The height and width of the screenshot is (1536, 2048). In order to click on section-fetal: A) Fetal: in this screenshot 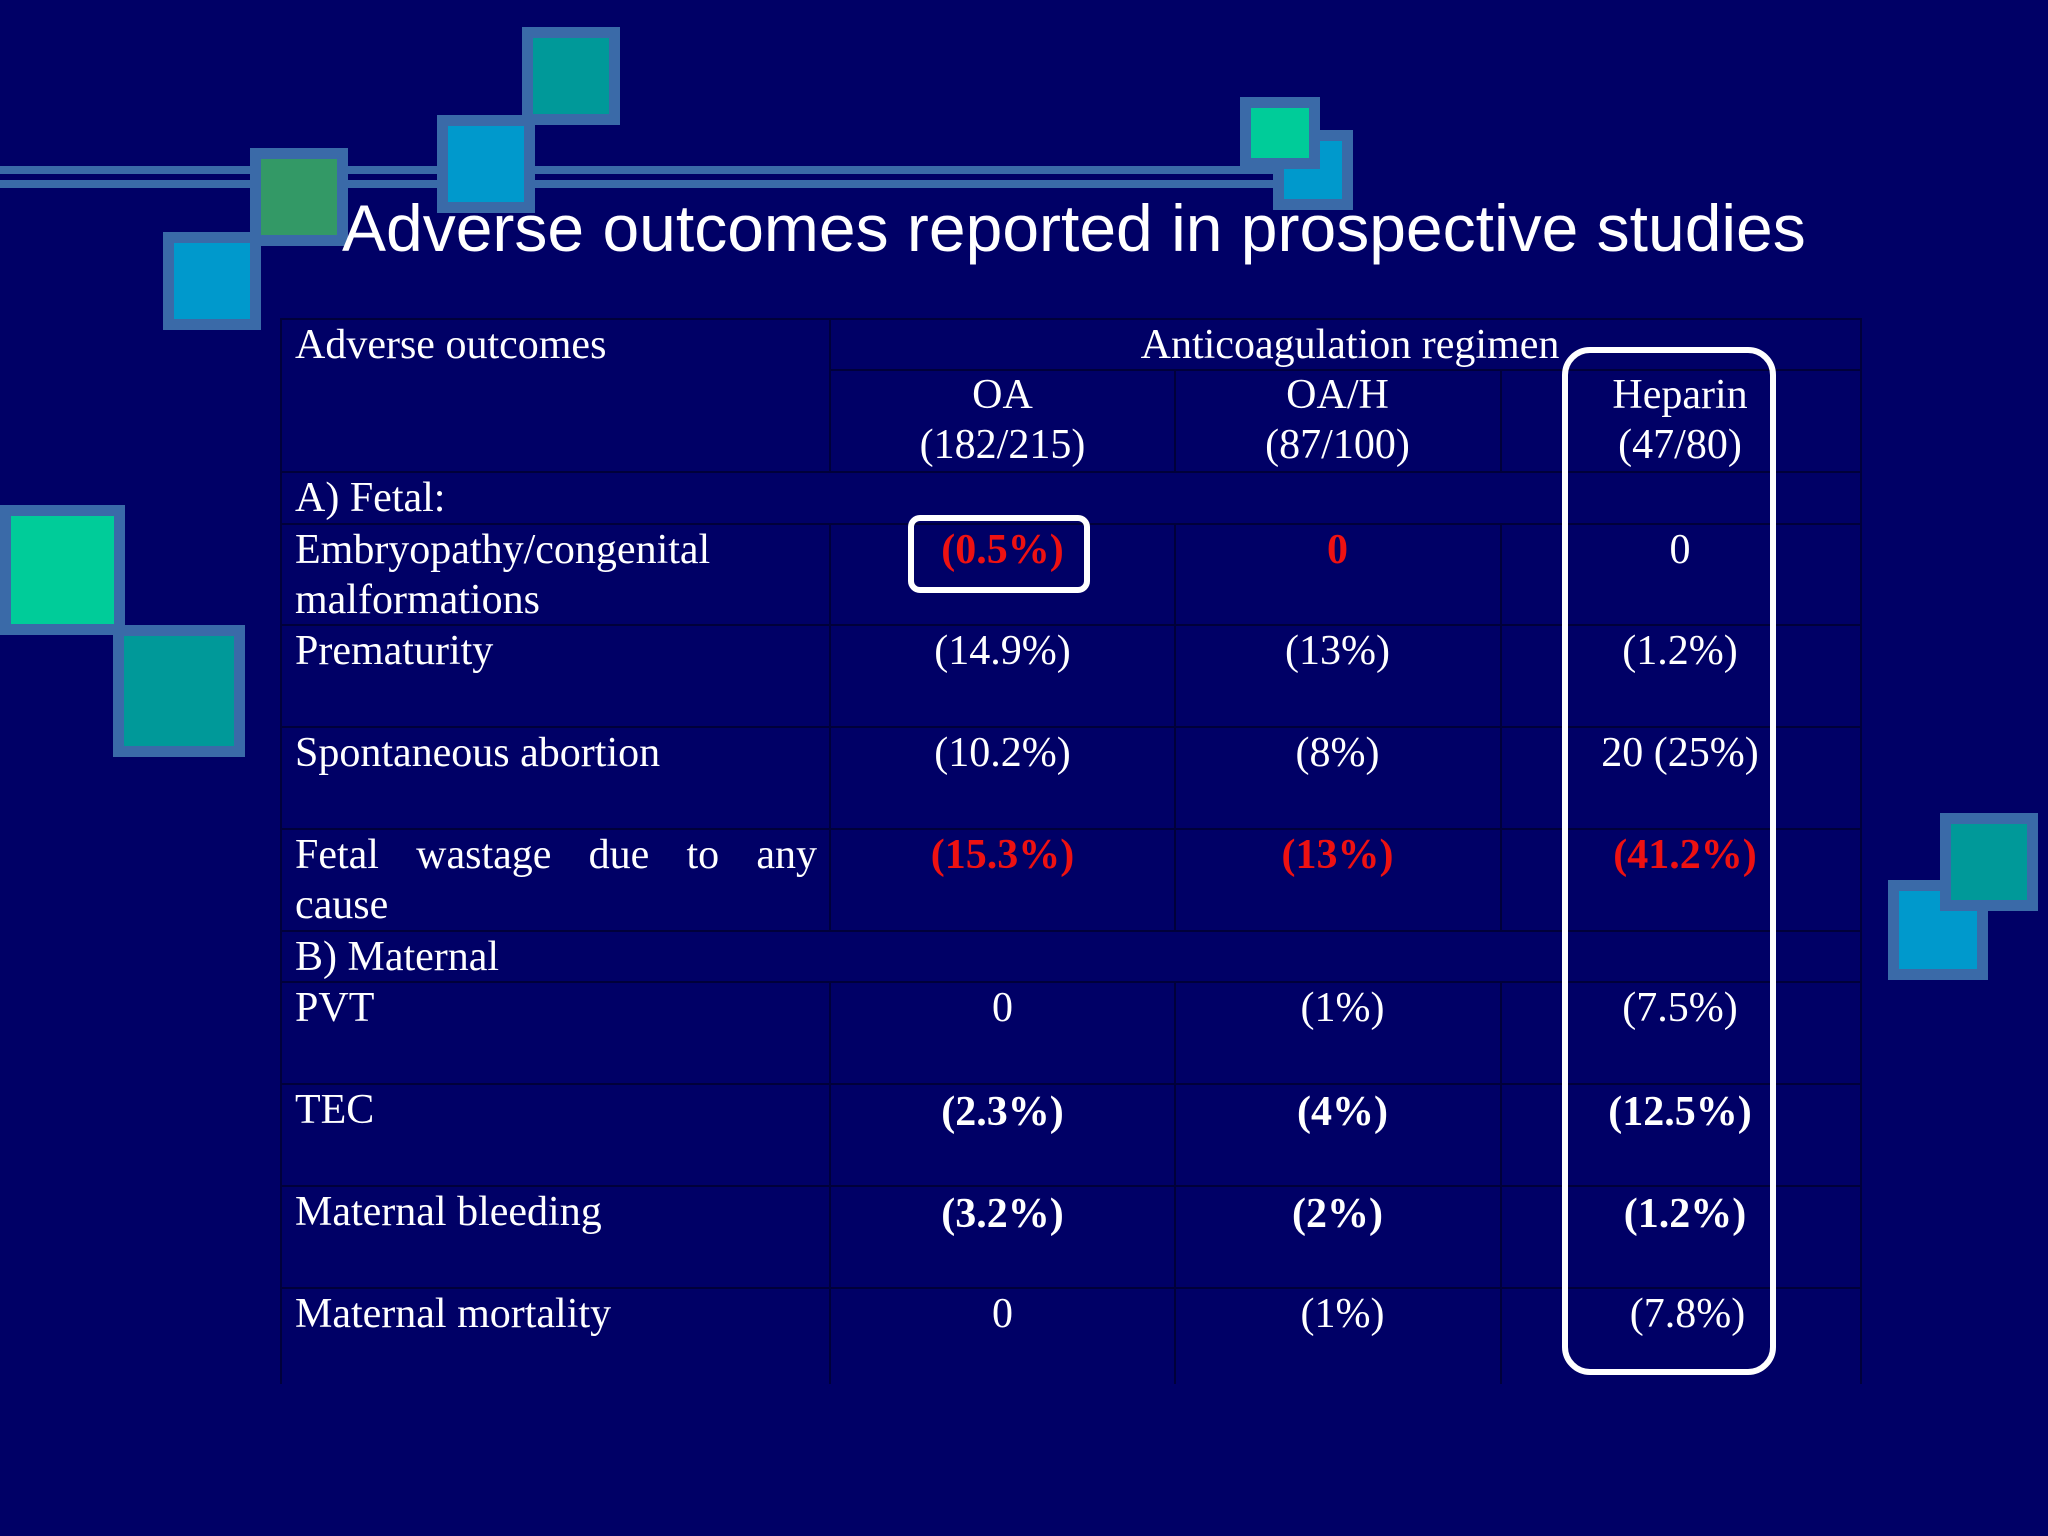, I will do `click(370, 498)`.